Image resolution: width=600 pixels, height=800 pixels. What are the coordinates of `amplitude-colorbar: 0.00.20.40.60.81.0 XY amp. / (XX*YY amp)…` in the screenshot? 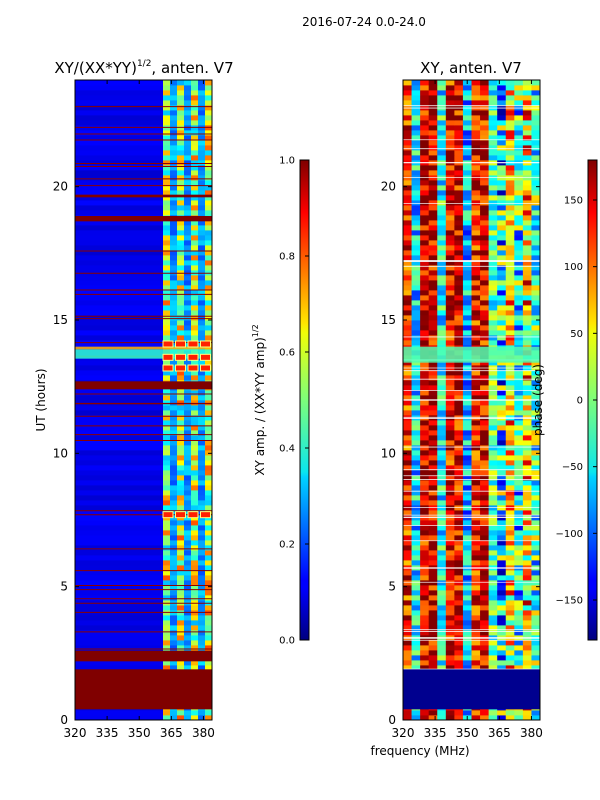 It's located at (280, 401).